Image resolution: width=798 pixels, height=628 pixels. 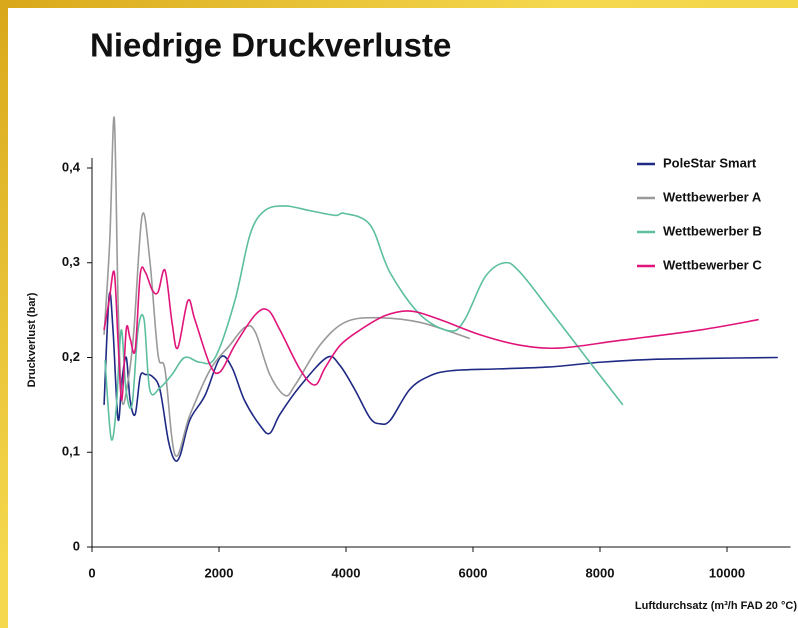 I want to click on legend-label: PoleStar Smart, so click(x=710, y=162).